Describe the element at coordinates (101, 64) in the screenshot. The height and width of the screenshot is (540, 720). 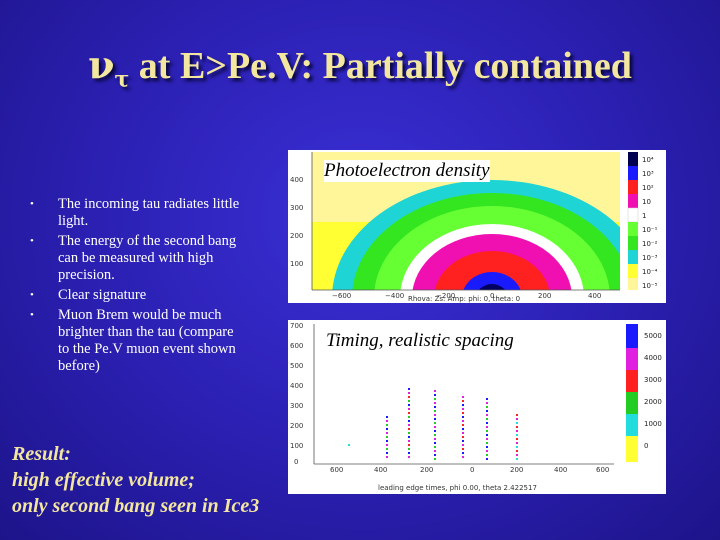
I see `title-nu-symbol: ν` at that location.